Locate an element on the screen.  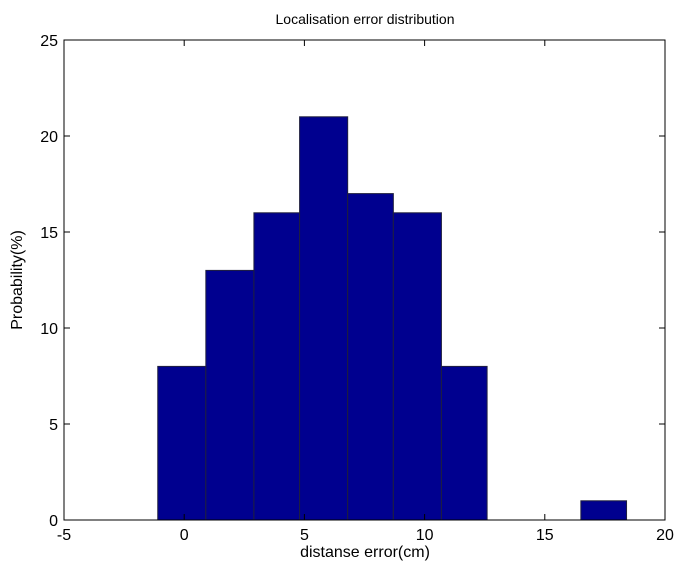
x-tick-label-5: 20 is located at coordinates (665, 535).